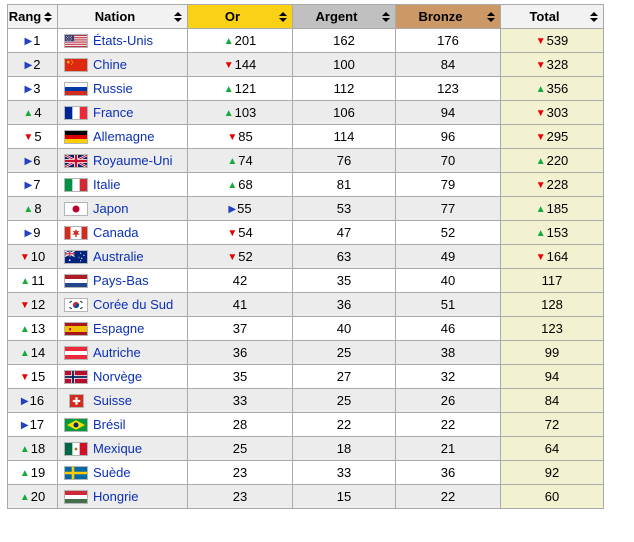 The width and height of the screenshot is (634, 542). Describe the element at coordinates (113, 88) in the screenshot. I see `nation-link: Russie` at that location.